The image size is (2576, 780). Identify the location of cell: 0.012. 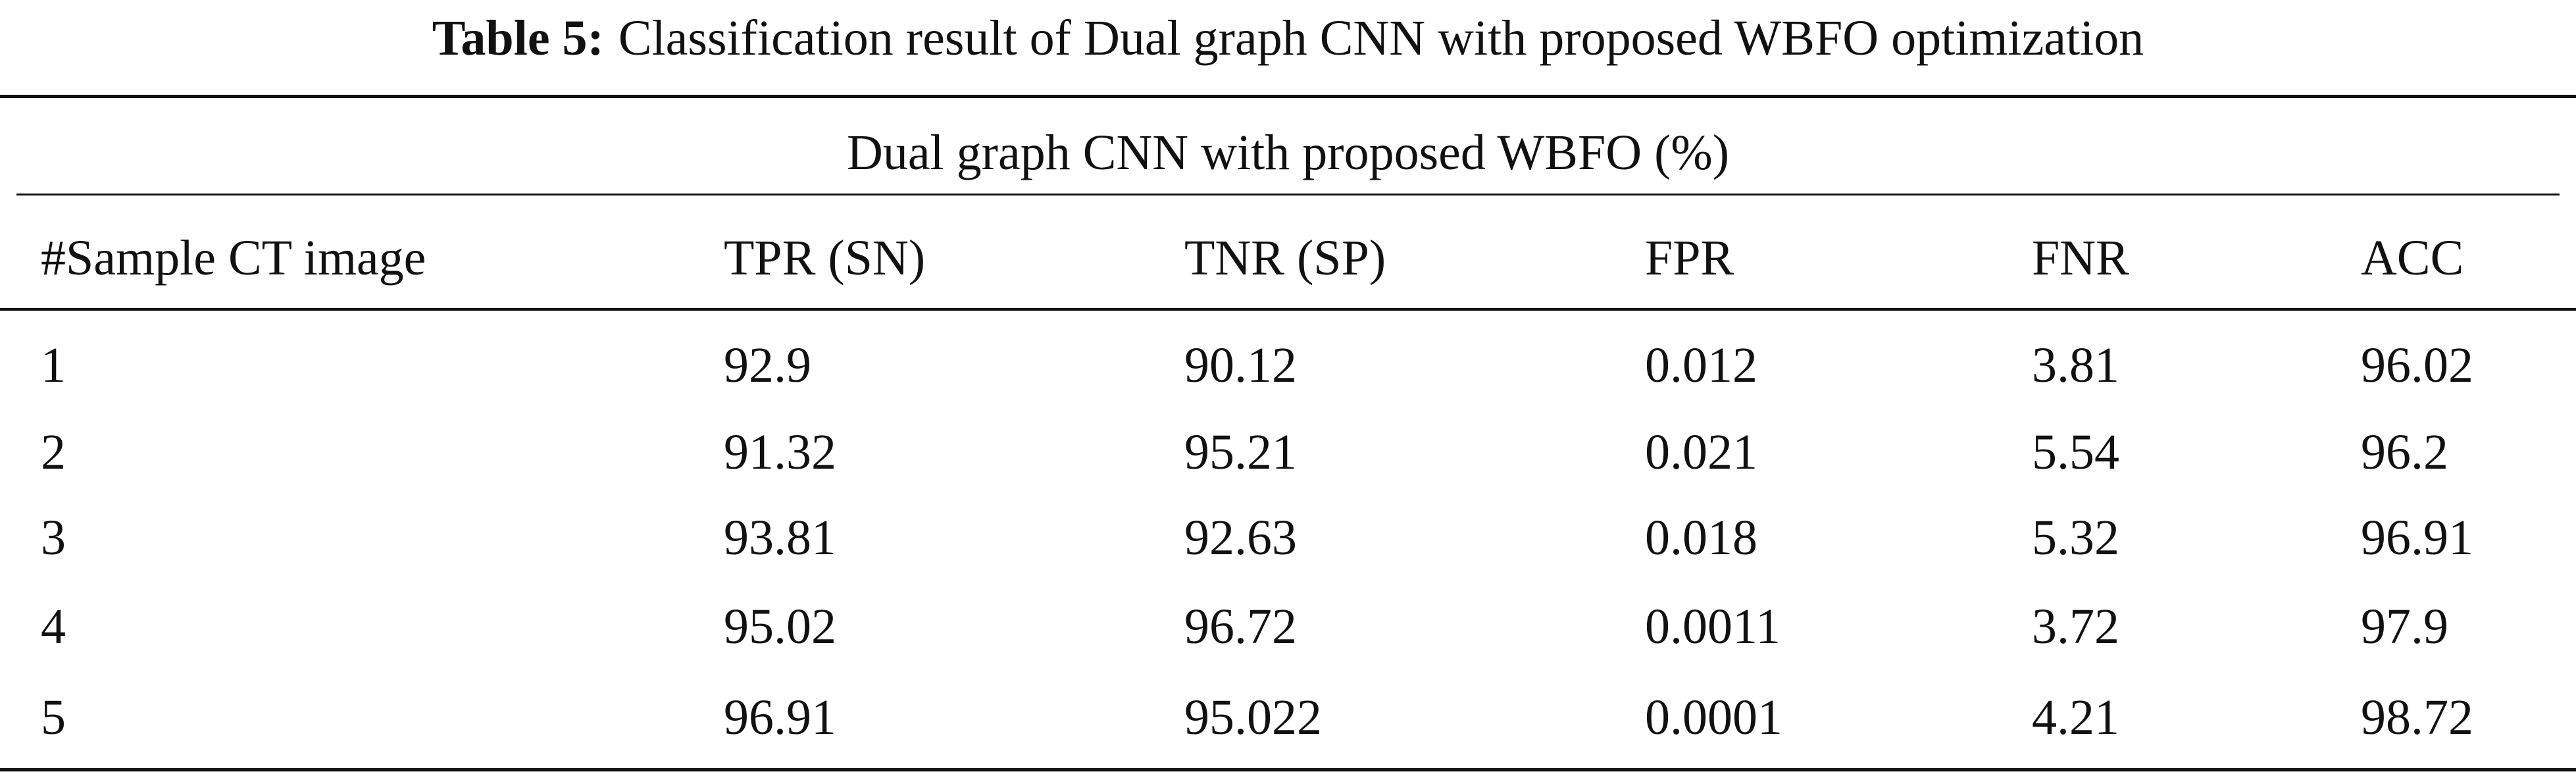
(1701, 365).